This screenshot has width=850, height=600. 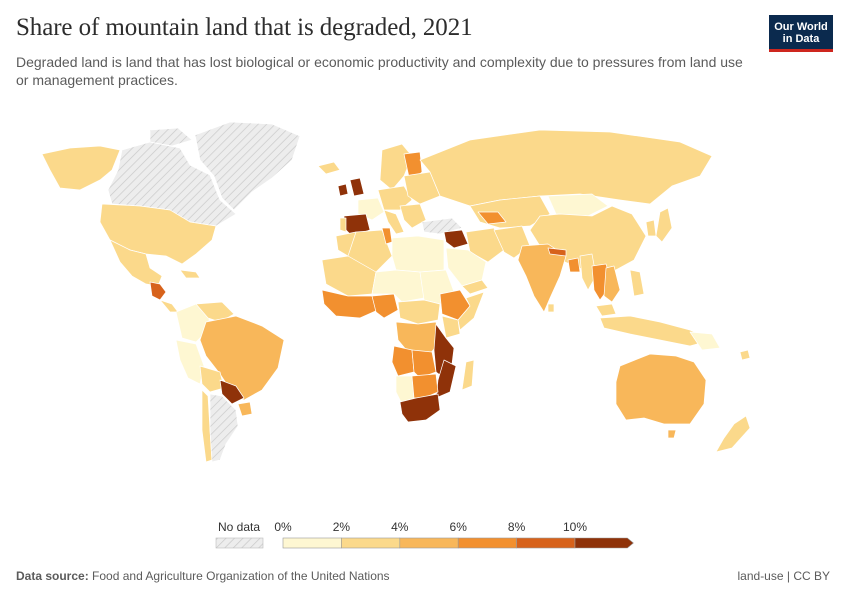 What do you see at coordinates (672, 434) in the screenshot?
I see `region-tasmania` at bounding box center [672, 434].